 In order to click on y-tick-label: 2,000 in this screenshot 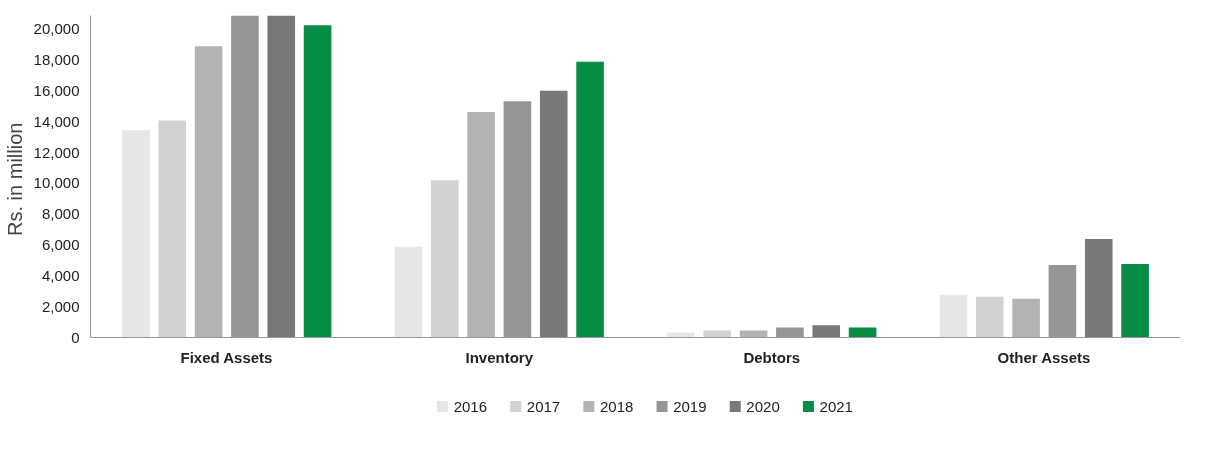, I will do `click(60, 306)`.